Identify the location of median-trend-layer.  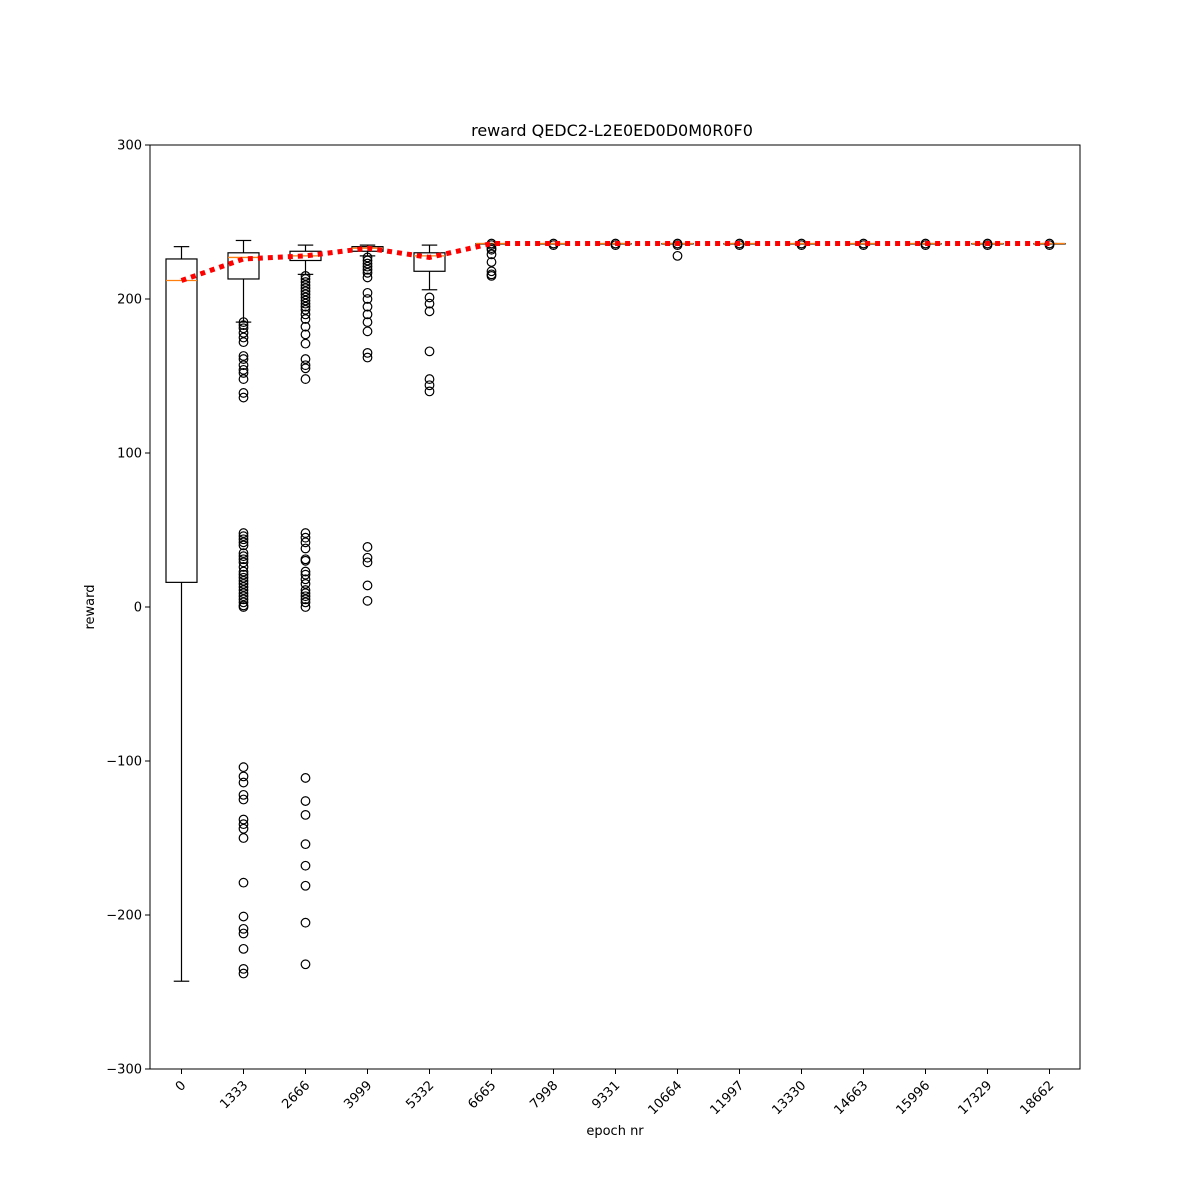
(615, 262).